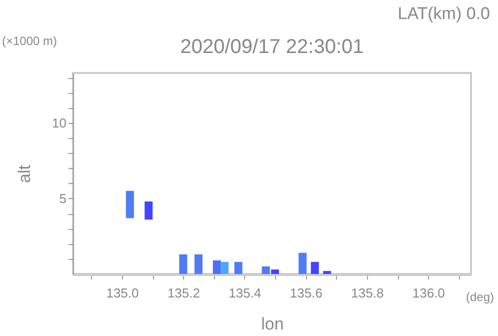 Image resolution: width=498 pixels, height=336 pixels. What do you see at coordinates (428, 293) in the screenshot?
I see `x-tick-label: 136.0` at bounding box center [428, 293].